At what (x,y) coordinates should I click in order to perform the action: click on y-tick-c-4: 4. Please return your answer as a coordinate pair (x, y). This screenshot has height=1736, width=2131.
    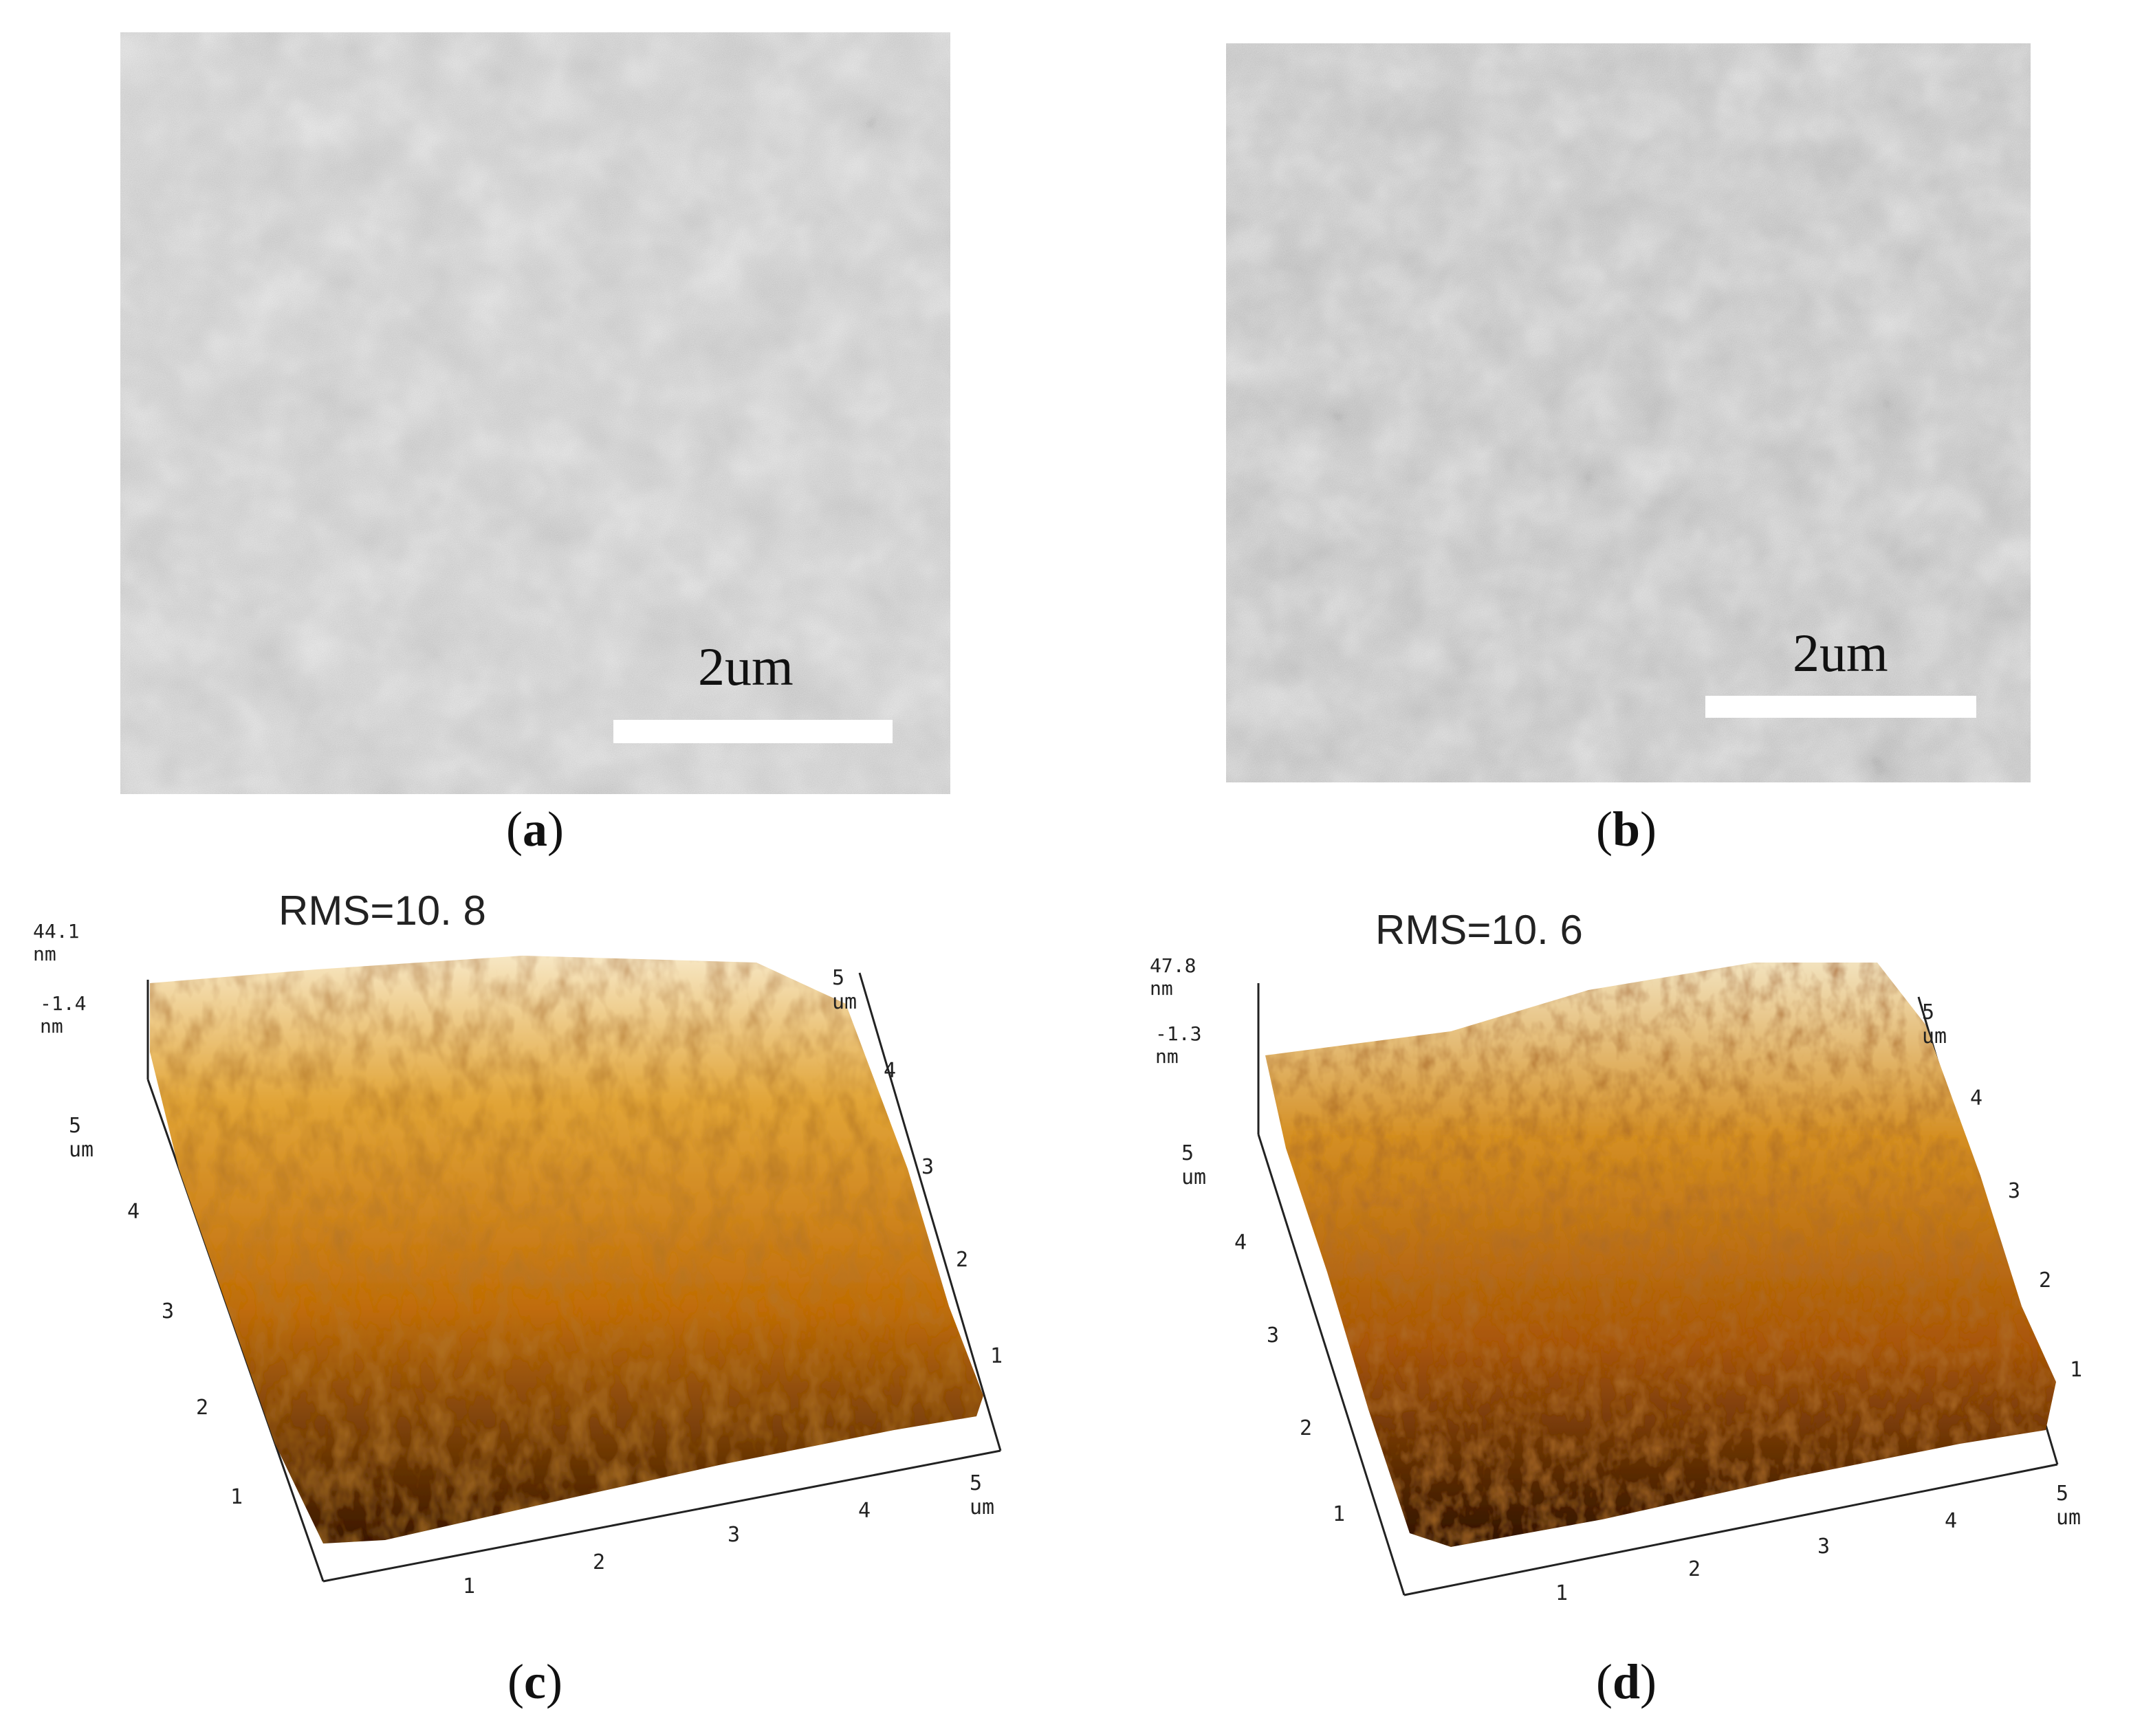
    Looking at the image, I should click on (133, 1212).